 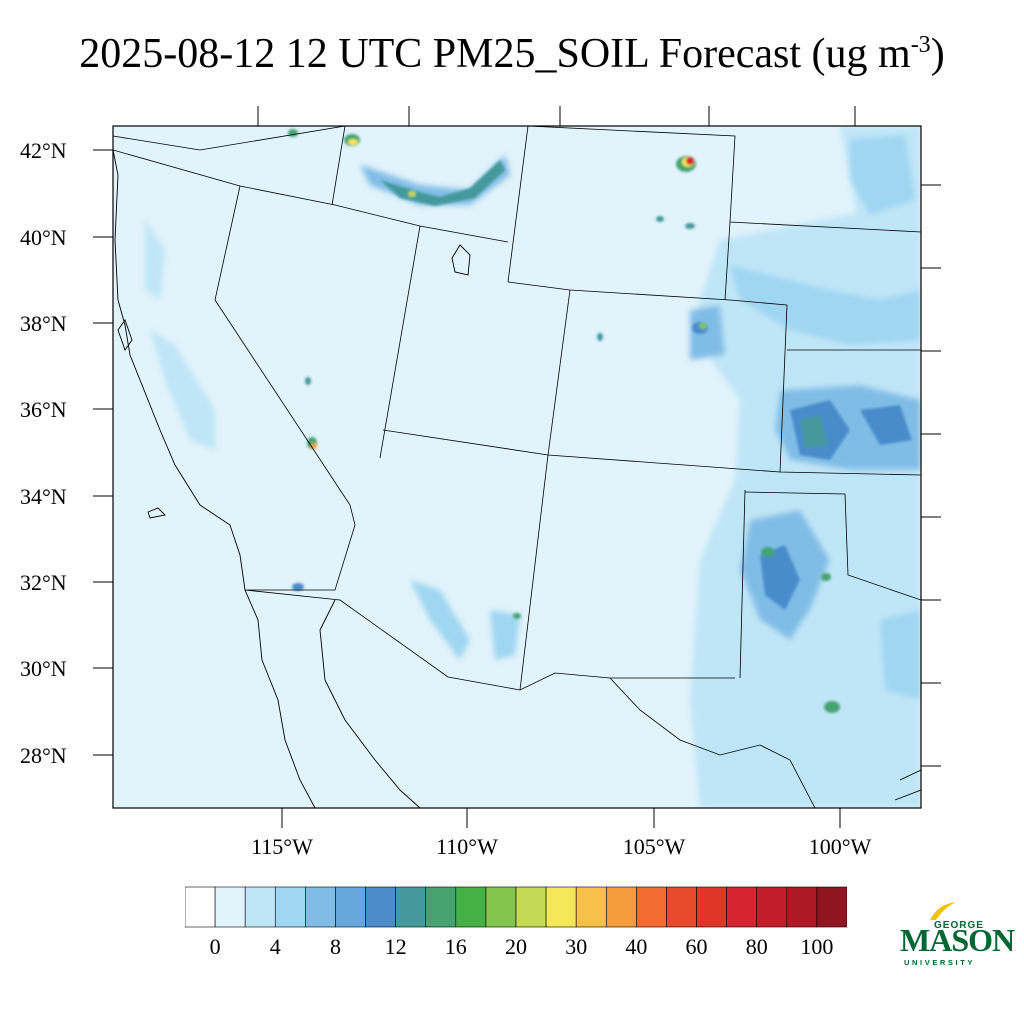 I want to click on hotspot-socal, so click(x=298, y=587).